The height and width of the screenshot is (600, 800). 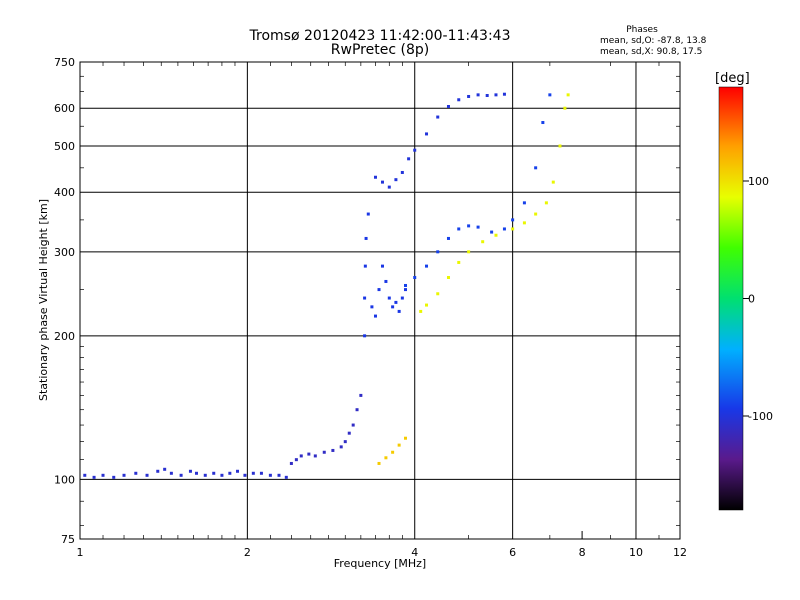 What do you see at coordinates (64, 479) in the screenshot?
I see `y-tick-label: 100` at bounding box center [64, 479].